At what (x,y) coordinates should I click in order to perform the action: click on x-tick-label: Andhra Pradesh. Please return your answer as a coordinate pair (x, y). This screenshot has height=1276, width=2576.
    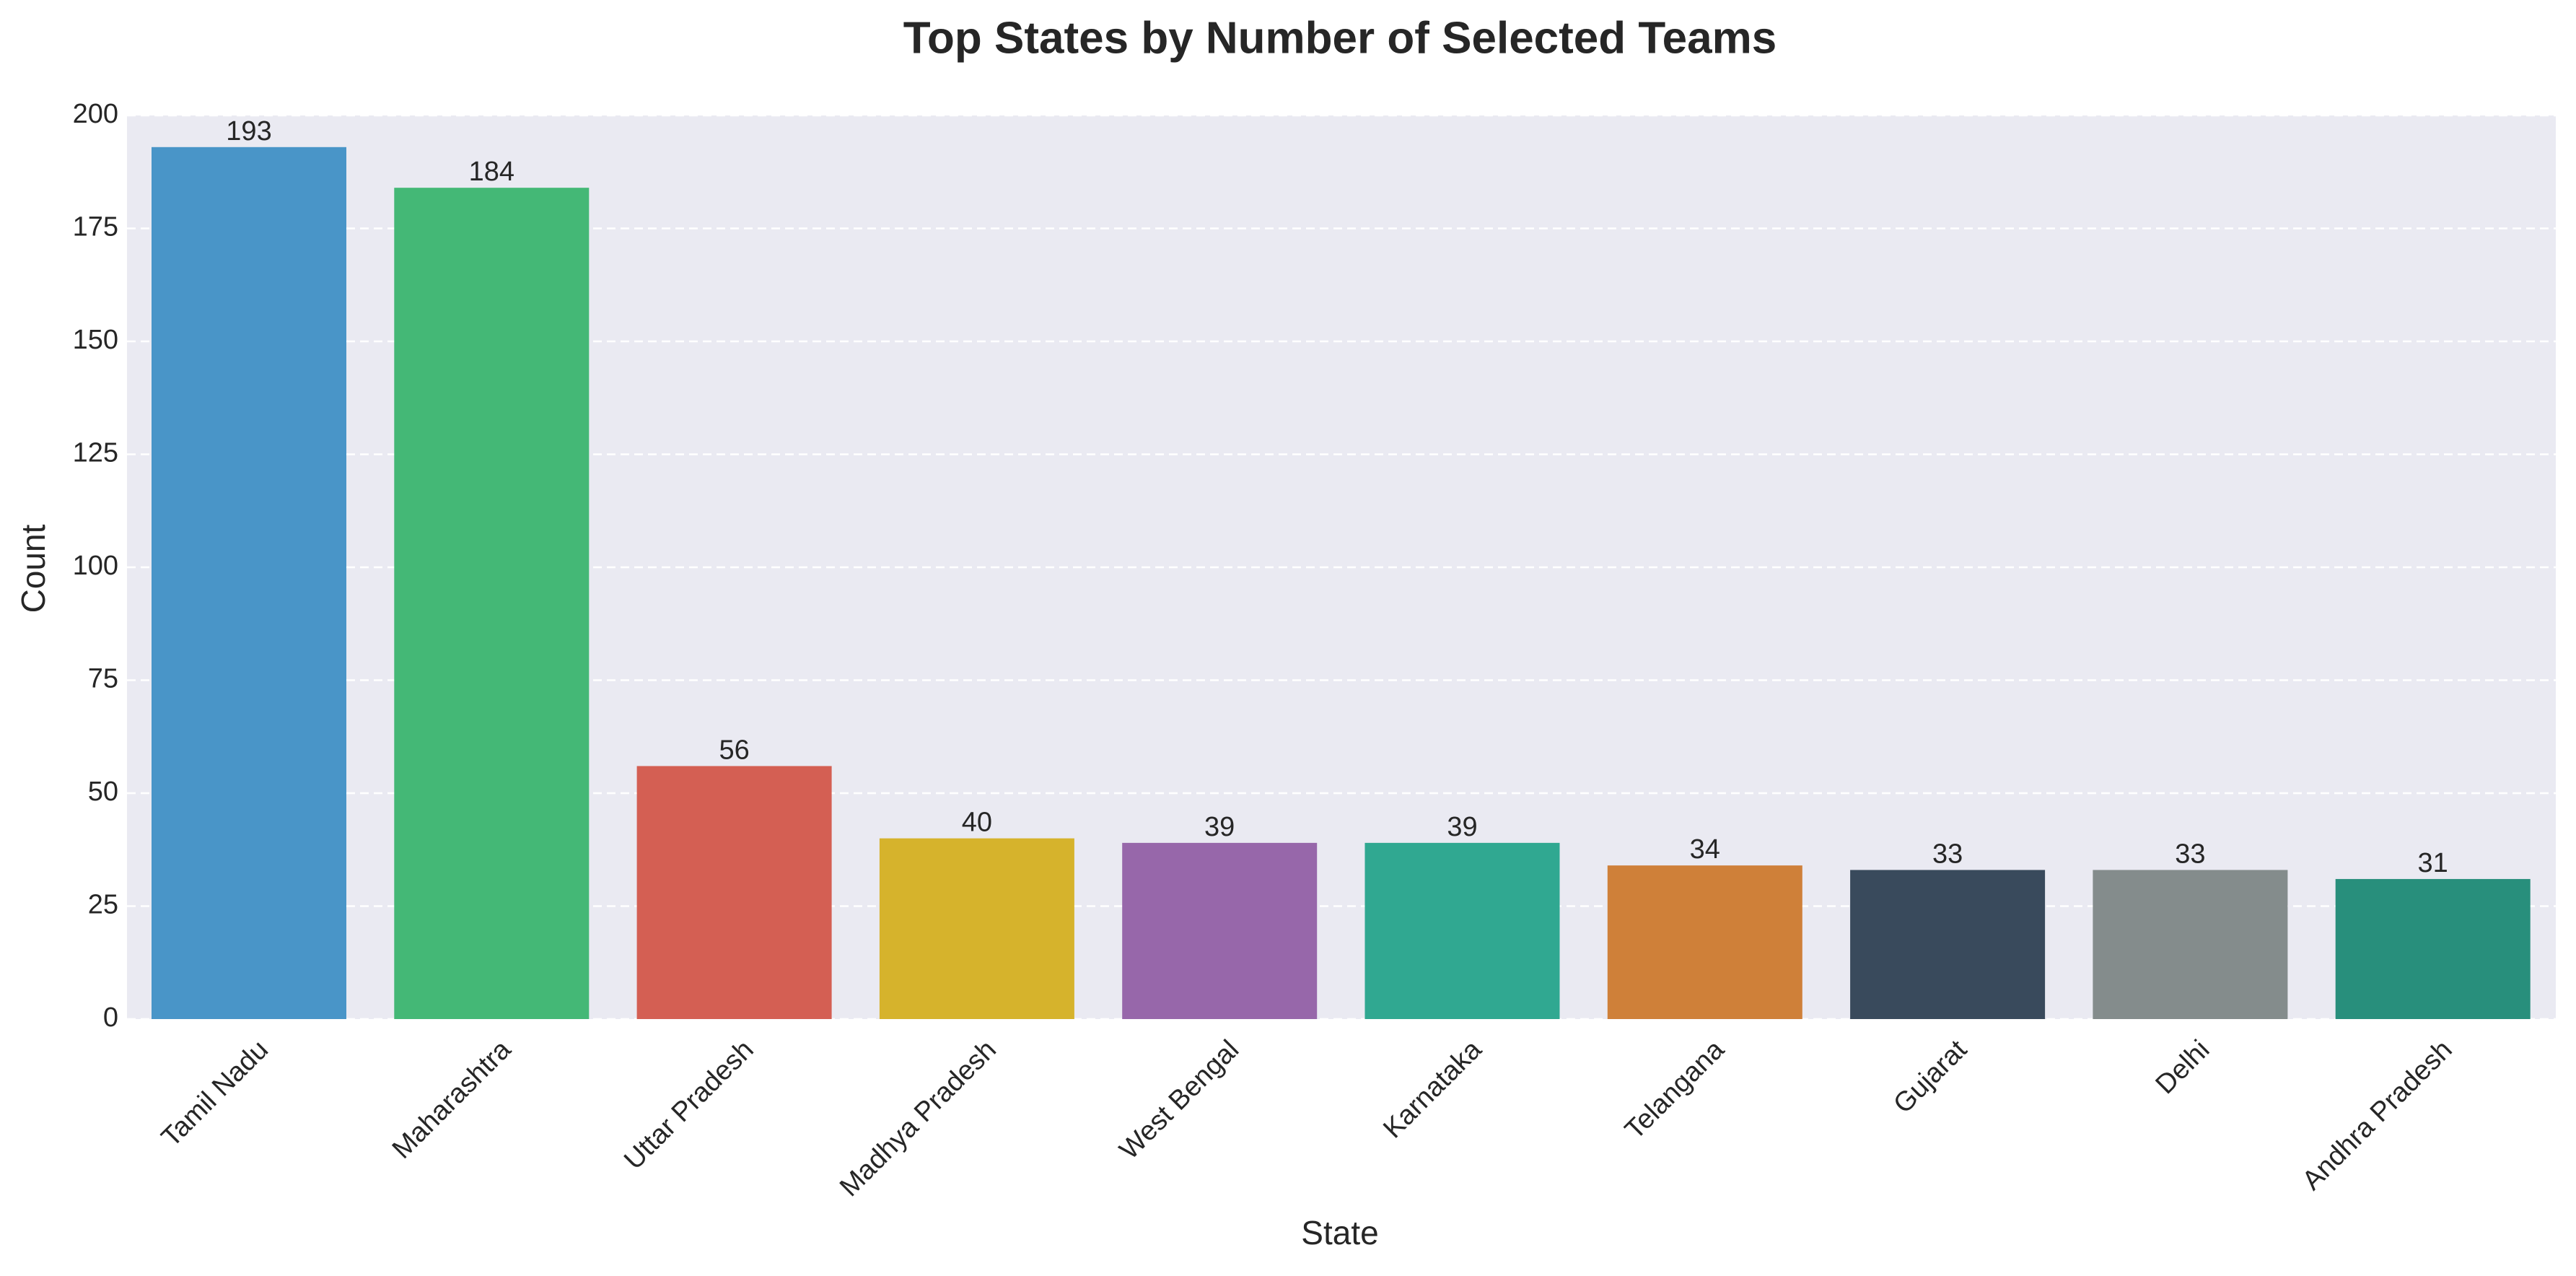
    Looking at the image, I should click on (2377, 1115).